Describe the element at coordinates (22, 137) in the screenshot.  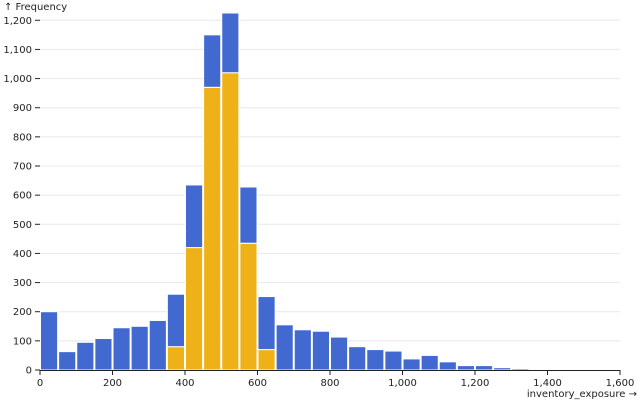
I see `y-tick-label: 800` at that location.